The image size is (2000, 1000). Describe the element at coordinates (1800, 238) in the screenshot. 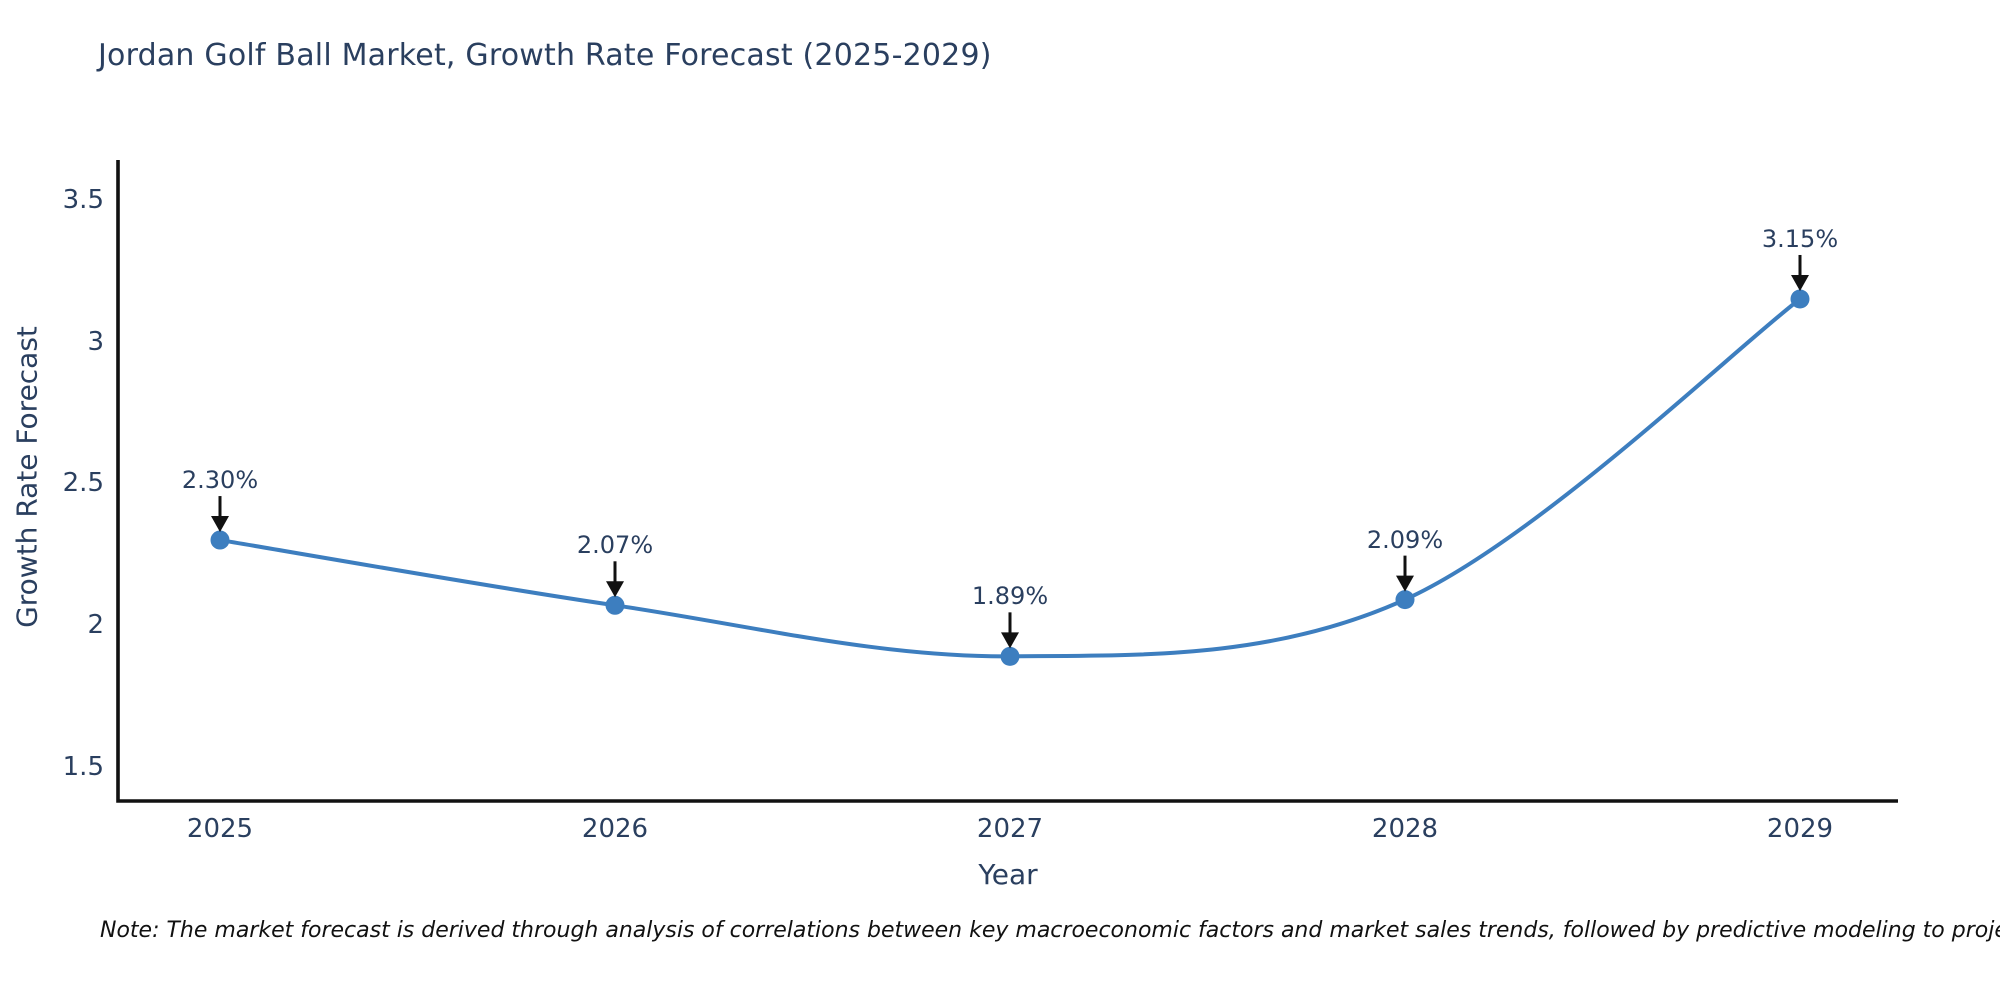

I see `point-value-label: 3.15%` at that location.